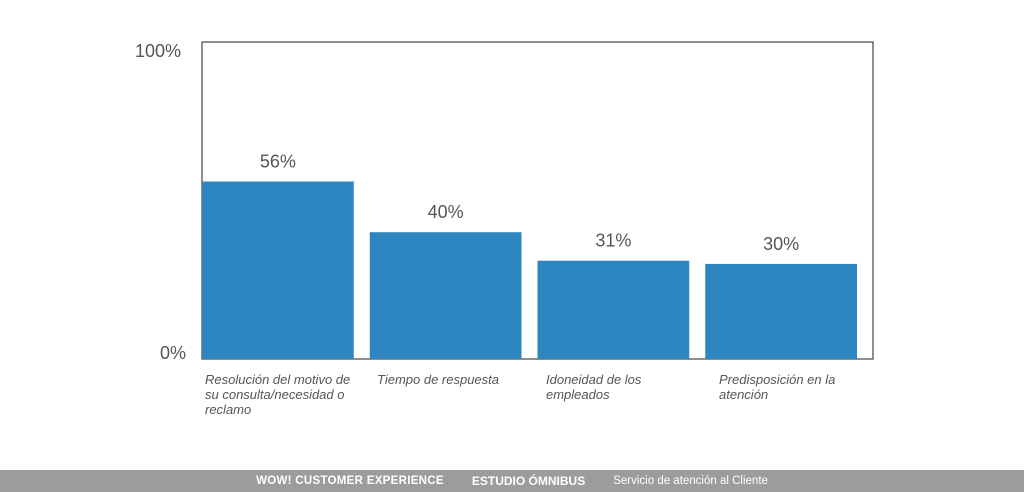 This screenshot has height=492, width=1024. Describe the element at coordinates (446, 212) in the screenshot. I see `bar-value-label: 40%` at that location.